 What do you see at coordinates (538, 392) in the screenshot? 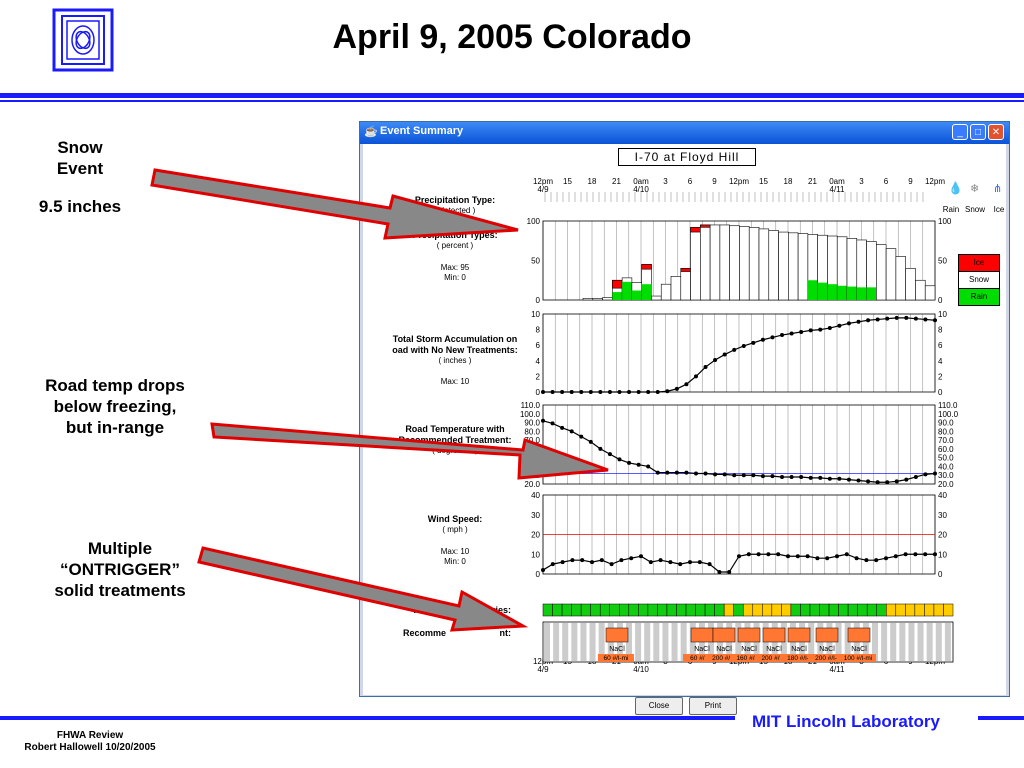
I see `accum-ytick: 0` at bounding box center [538, 392].